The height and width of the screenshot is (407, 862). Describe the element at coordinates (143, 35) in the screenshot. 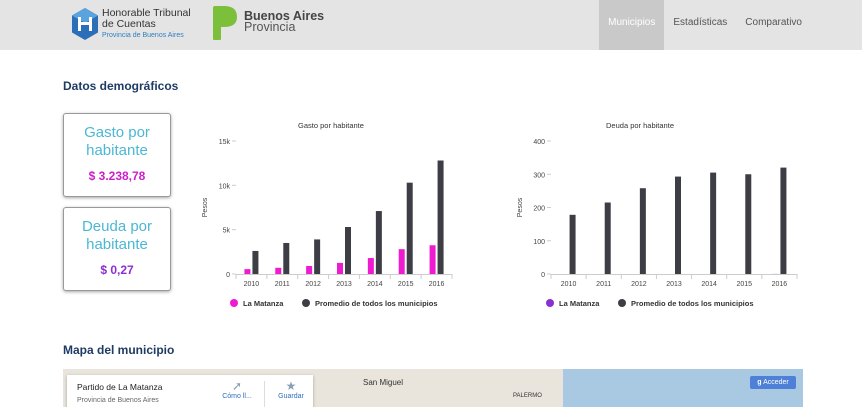

I see `htc-logo-subtitle: Provincia de Buenos Aires` at that location.